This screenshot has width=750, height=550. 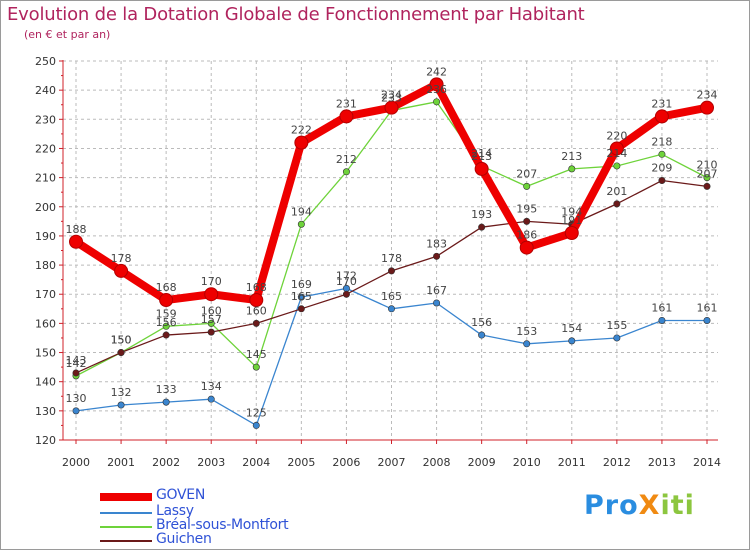 I want to click on point-breal-sous-montfort-2003, so click(x=211, y=323).